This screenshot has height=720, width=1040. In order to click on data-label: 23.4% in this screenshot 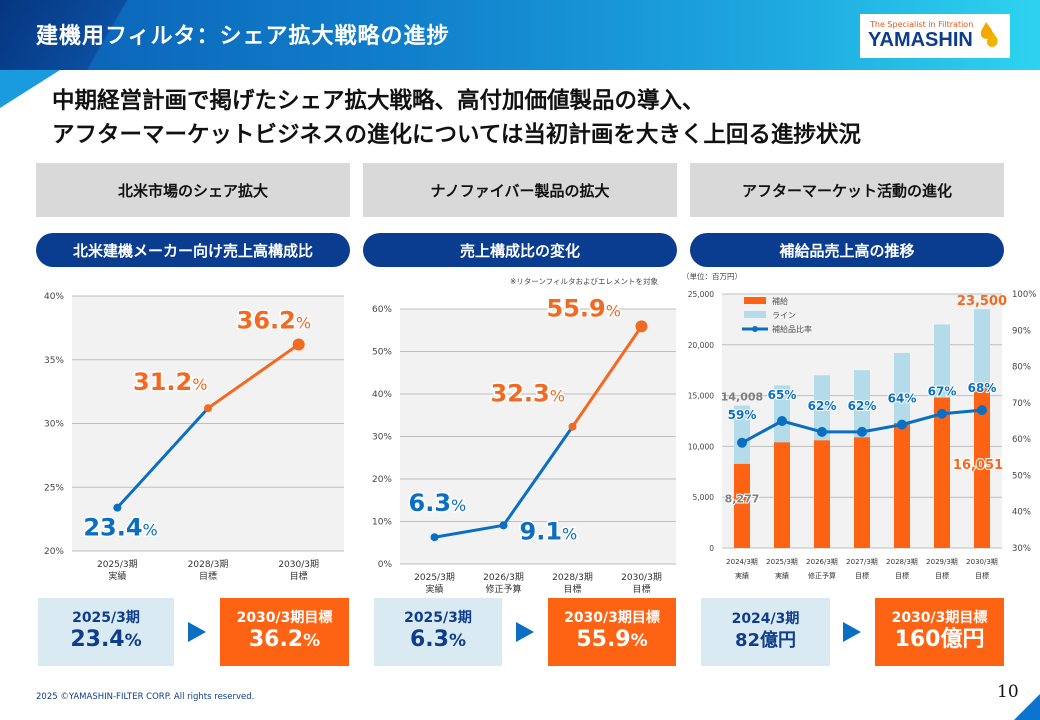, I will do `click(120, 528)`.